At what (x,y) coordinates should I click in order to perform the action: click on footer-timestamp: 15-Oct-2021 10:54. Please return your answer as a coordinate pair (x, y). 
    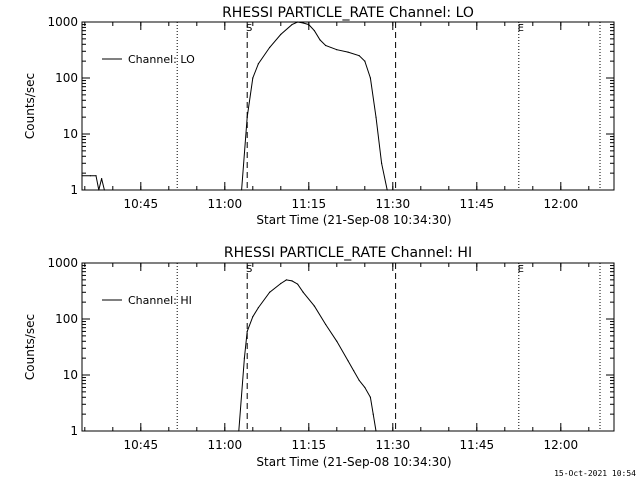
    Looking at the image, I should click on (595, 473).